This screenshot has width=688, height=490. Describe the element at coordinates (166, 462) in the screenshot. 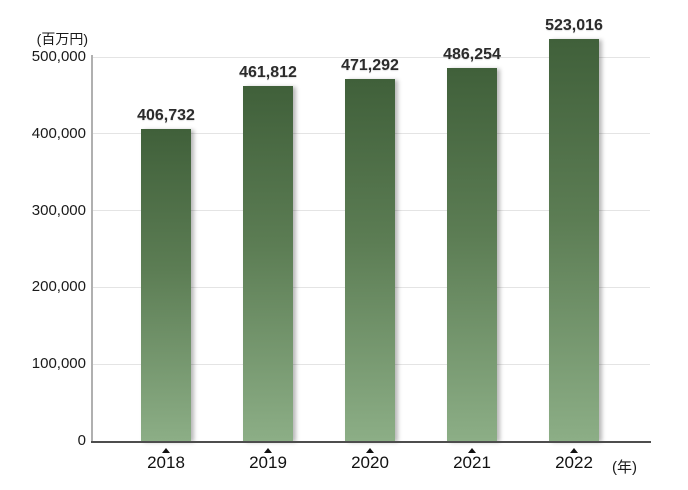

I see `x-tick-label-2018: 2018` at that location.